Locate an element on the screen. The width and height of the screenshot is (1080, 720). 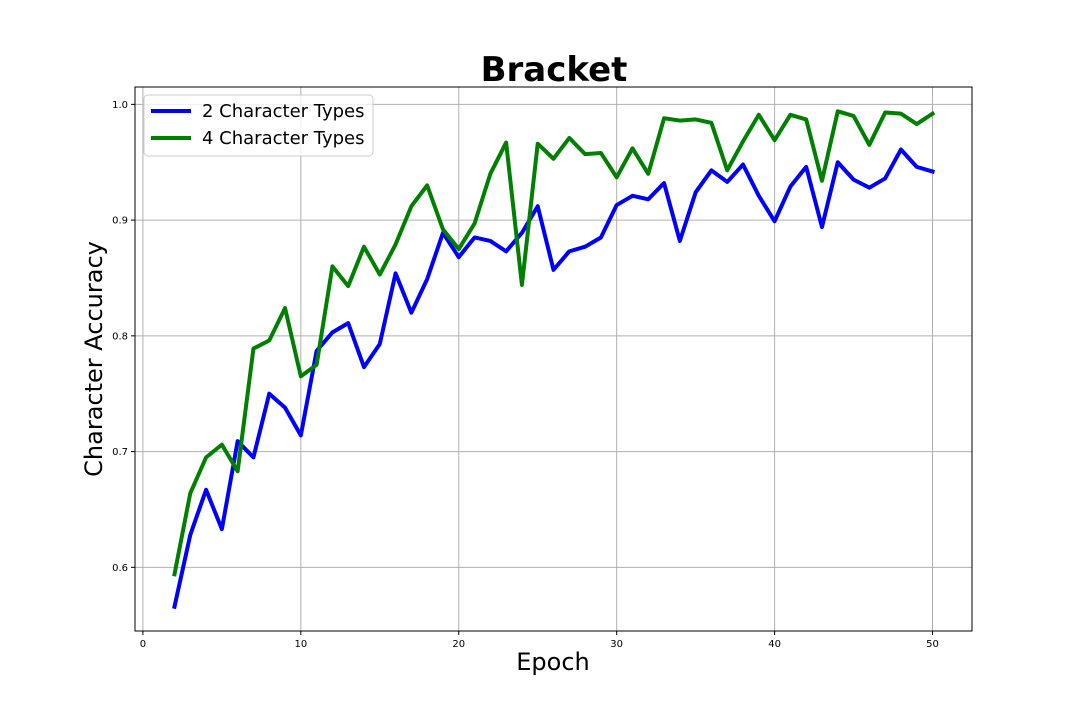
y-tick-label: 1.0 is located at coordinates (120, 105).